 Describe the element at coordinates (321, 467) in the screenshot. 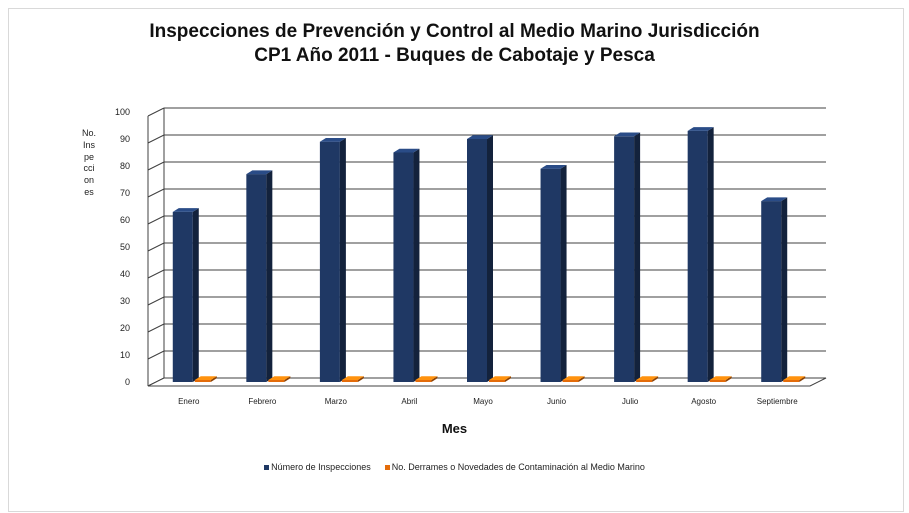

I see `legend-label-inspecciones: Número de Inspecciones` at that location.